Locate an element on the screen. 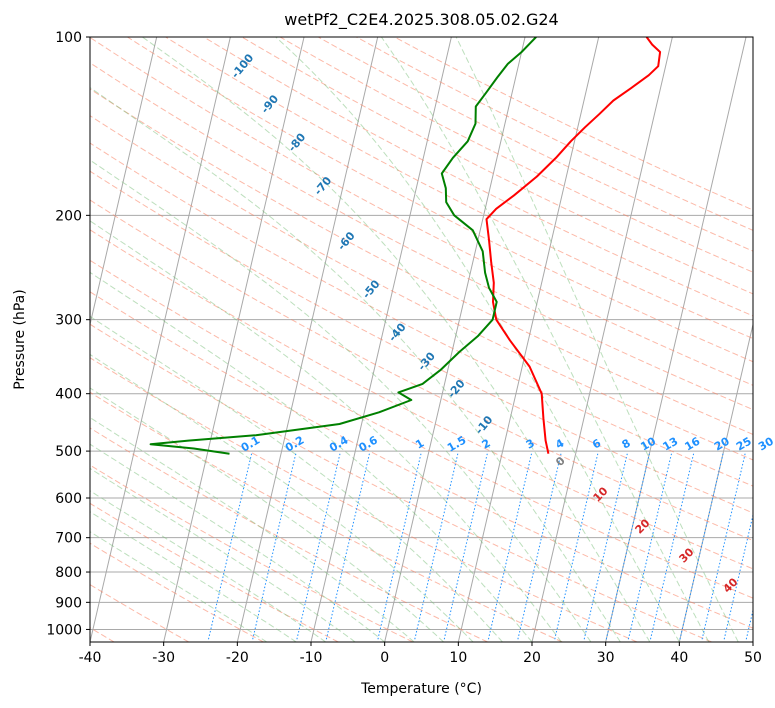  x-tick-label: 0 is located at coordinates (384, 658).